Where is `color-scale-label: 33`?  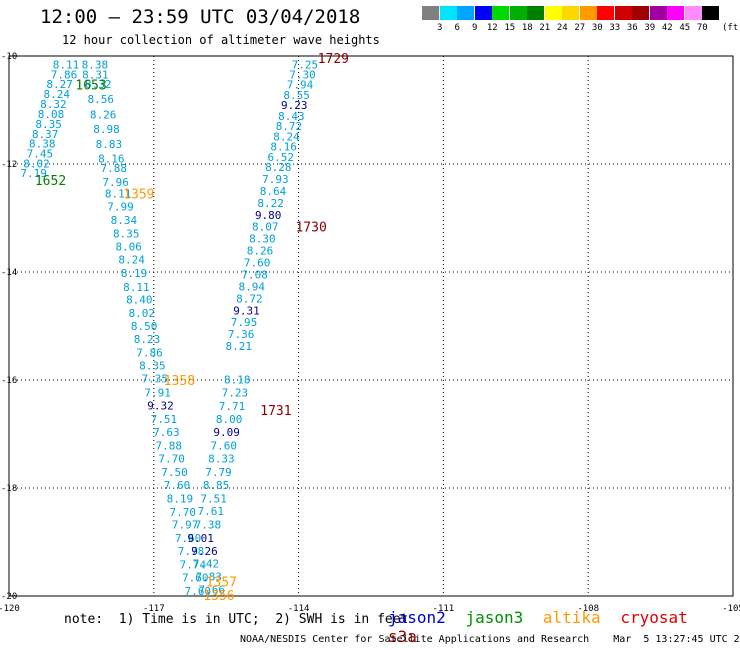
color-scale-label: 33 is located at coordinates (615, 28).